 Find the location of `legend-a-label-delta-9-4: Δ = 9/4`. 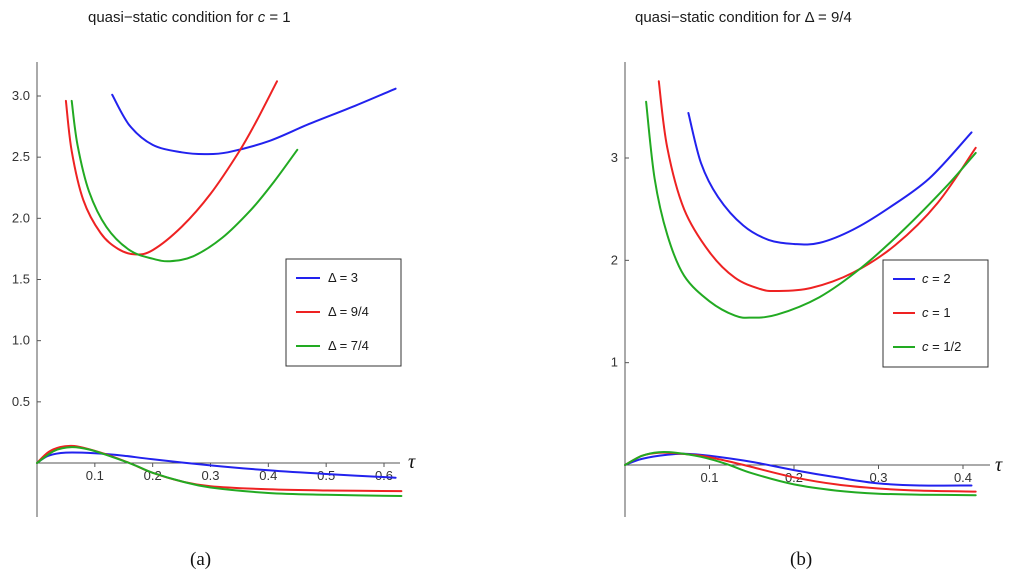

legend-a-label-delta-9-4: Δ = 9/4 is located at coordinates (348, 311).